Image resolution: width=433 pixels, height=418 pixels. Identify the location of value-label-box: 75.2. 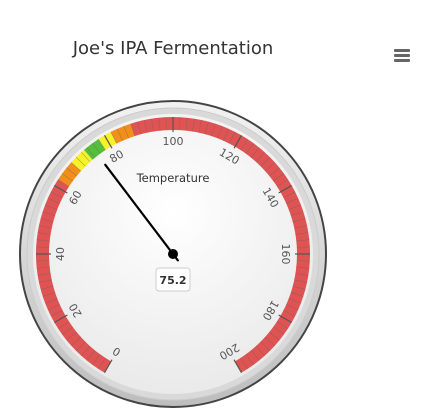
(173, 279).